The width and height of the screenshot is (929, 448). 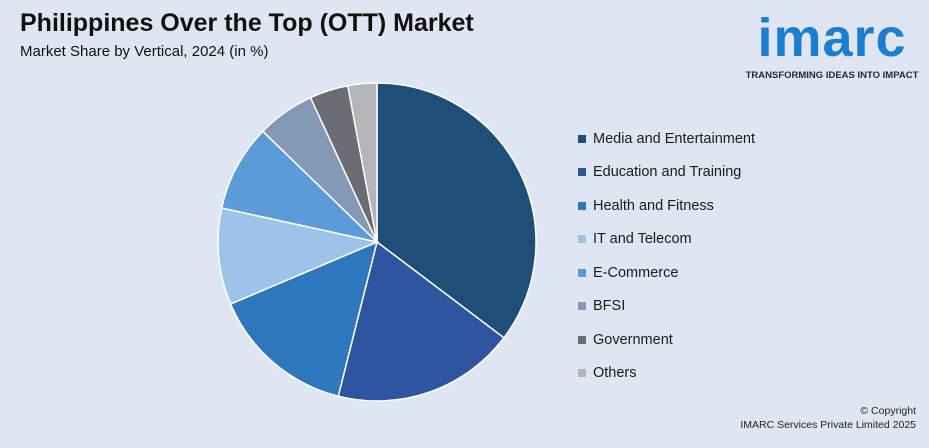 I want to click on legend-label: Others, so click(x=615, y=373).